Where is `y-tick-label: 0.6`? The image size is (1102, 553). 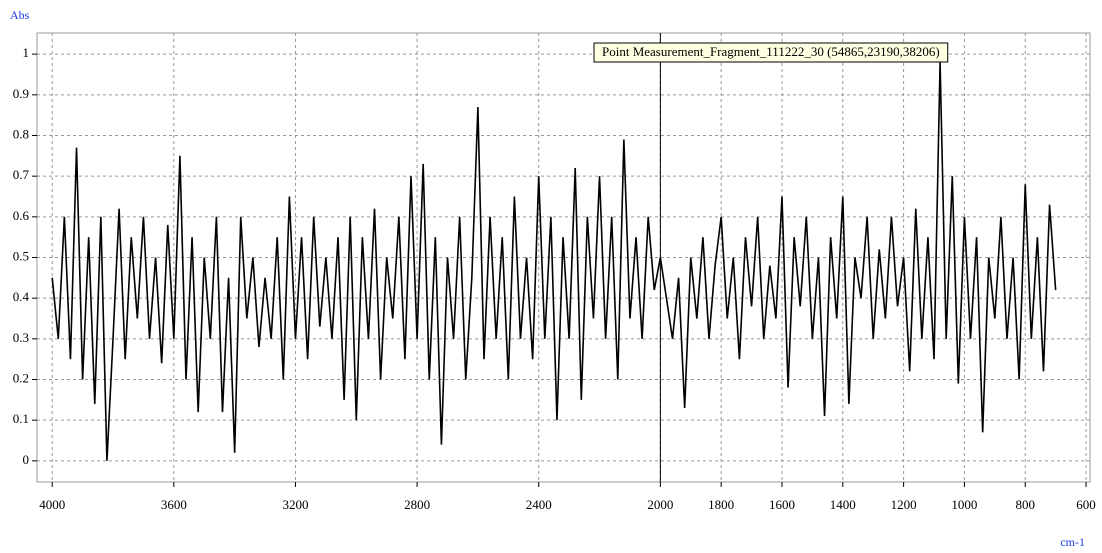 y-tick-label: 0.6 is located at coordinates (21, 215).